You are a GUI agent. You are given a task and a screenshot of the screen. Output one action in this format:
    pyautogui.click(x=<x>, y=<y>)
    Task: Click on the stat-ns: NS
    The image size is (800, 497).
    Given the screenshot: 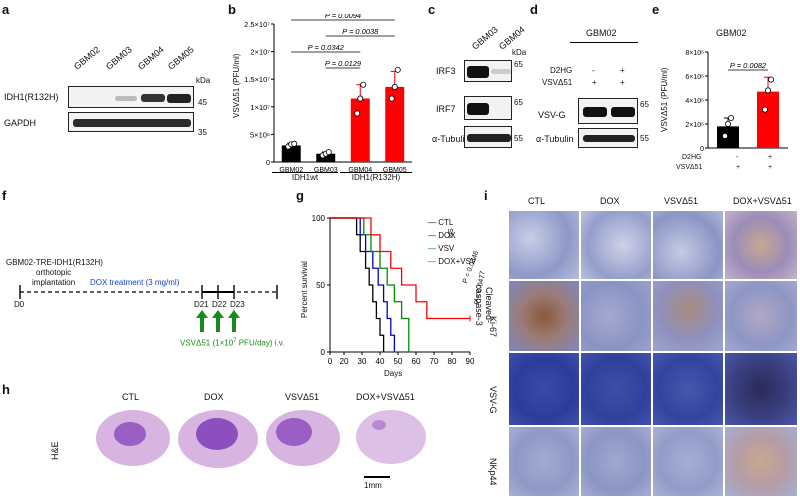 What is the action you would take?
    pyautogui.click(x=451, y=233)
    